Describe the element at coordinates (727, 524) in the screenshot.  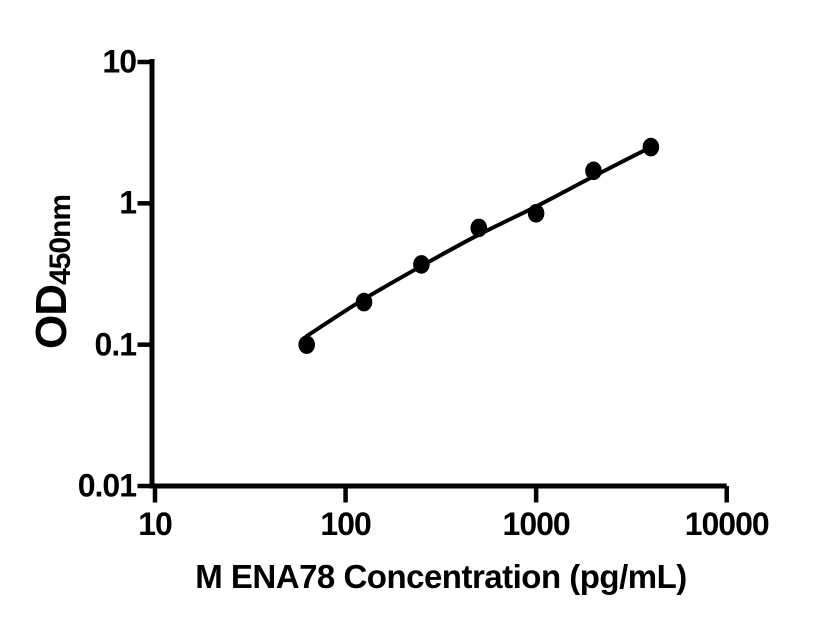
I see `x-tick-label-10000: 10000` at that location.